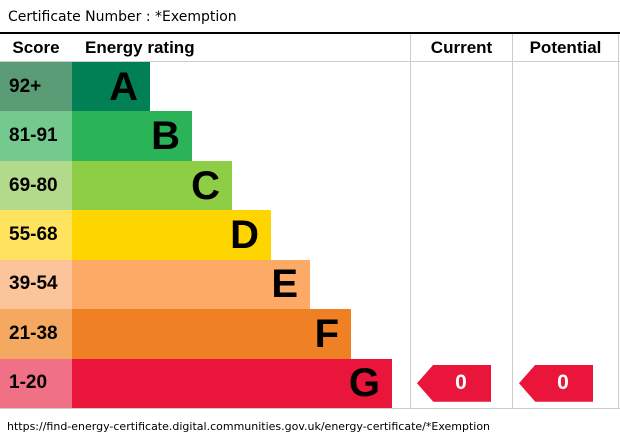  I want to click on score-label-f: 21-38, so click(36, 334).